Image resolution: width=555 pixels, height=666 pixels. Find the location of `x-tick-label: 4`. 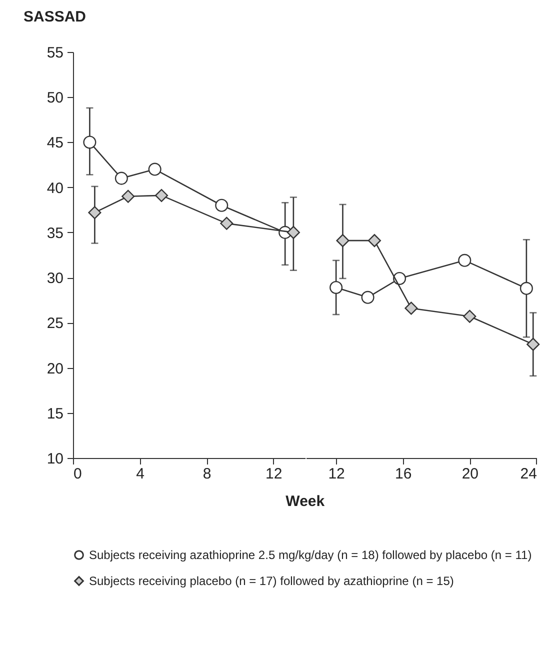

x-tick-label: 4 is located at coordinates (140, 474).